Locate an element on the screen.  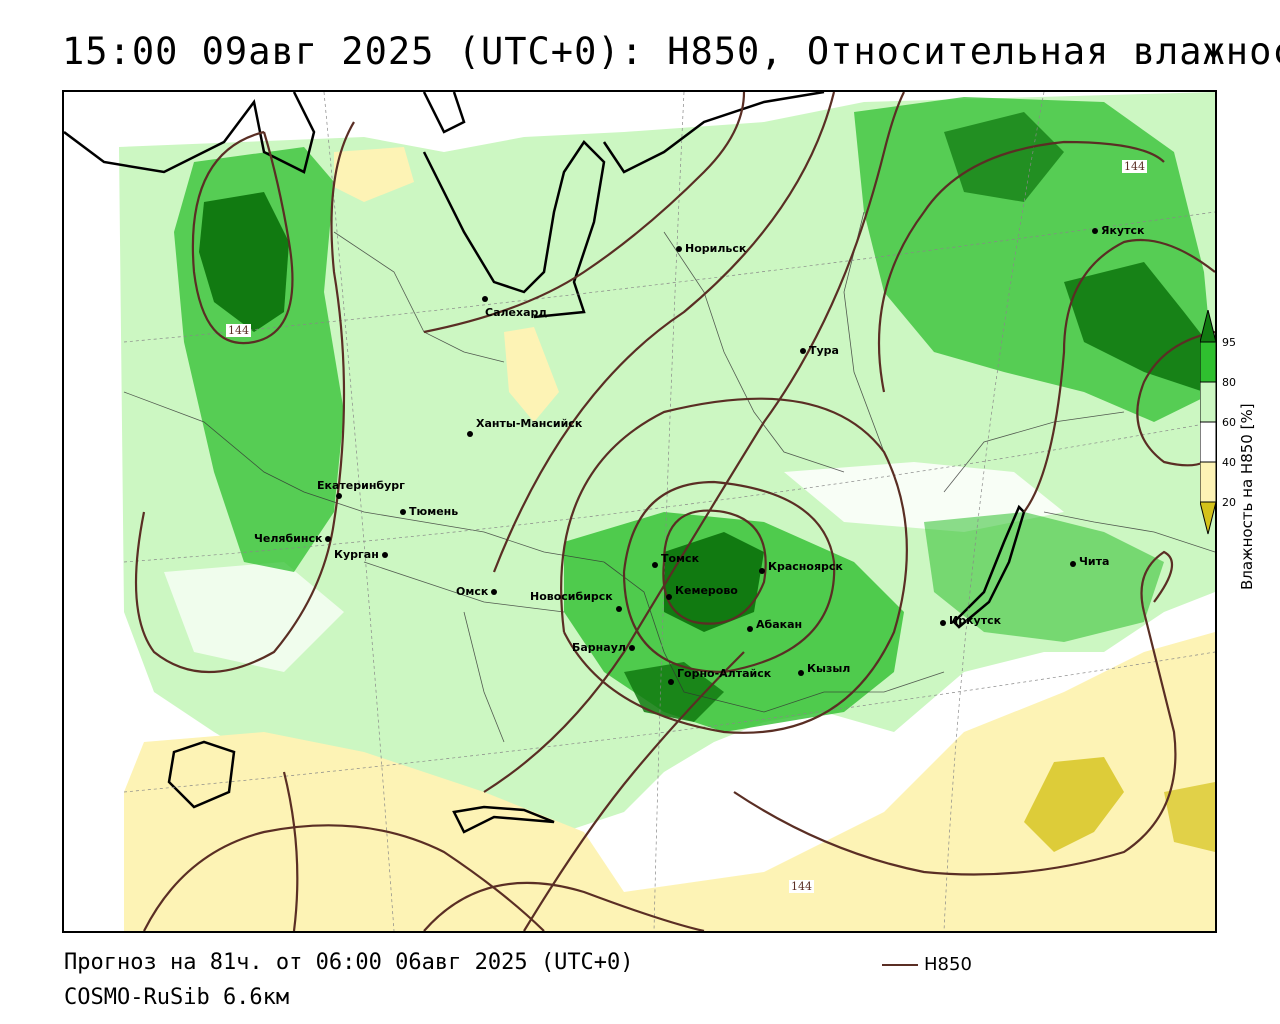
city-label: Челябинск is located at coordinates (288, 538).